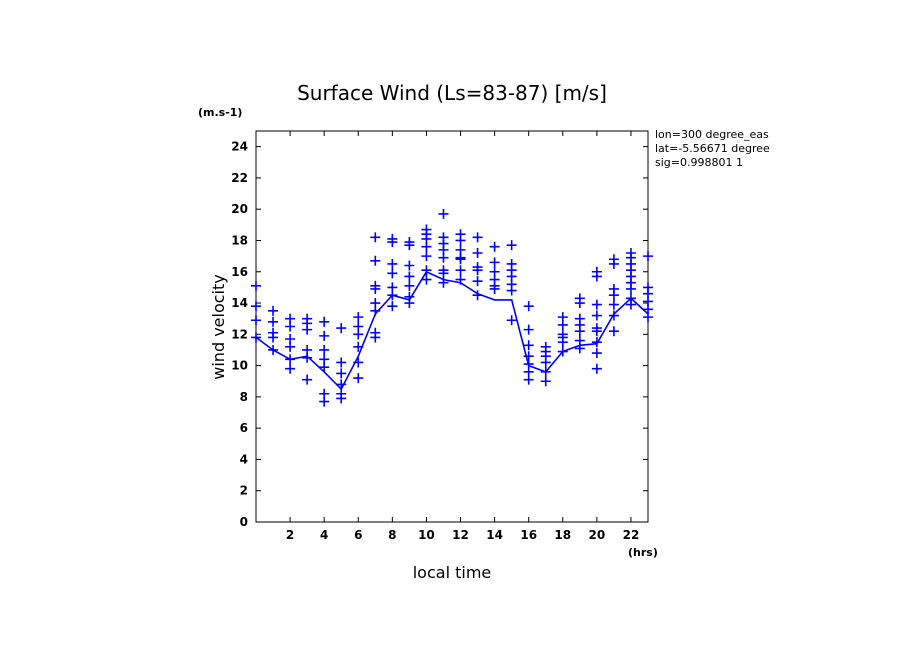 This screenshot has height=658, width=904. I want to click on x-unit-label: (hrs), so click(643, 552).